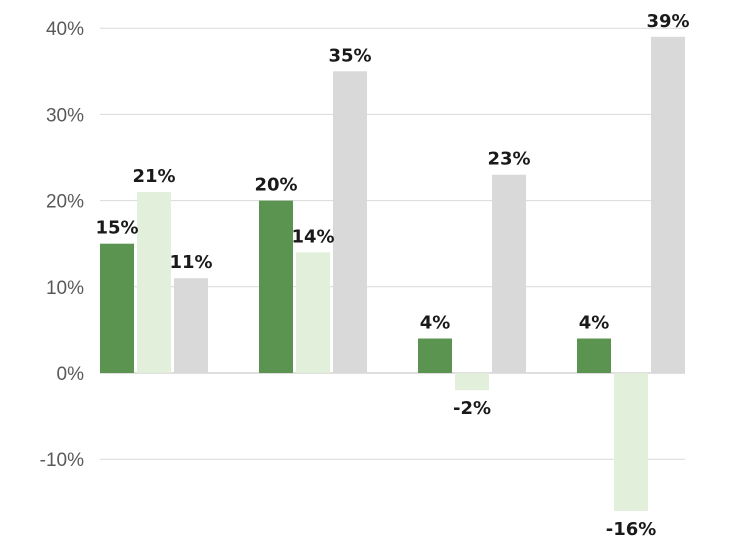  Describe the element at coordinates (116, 228) in the screenshot. I see `data-label: 15%` at that location.